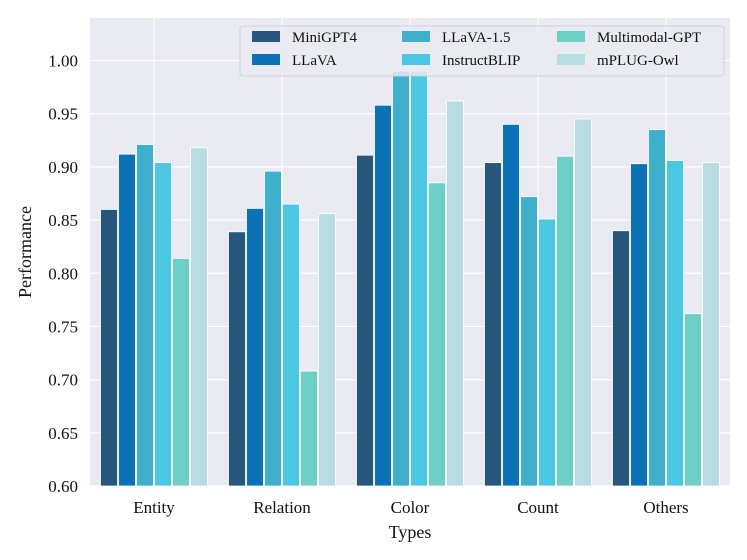  I want to click on bar-llava-1-5-relation, so click(273, 328).